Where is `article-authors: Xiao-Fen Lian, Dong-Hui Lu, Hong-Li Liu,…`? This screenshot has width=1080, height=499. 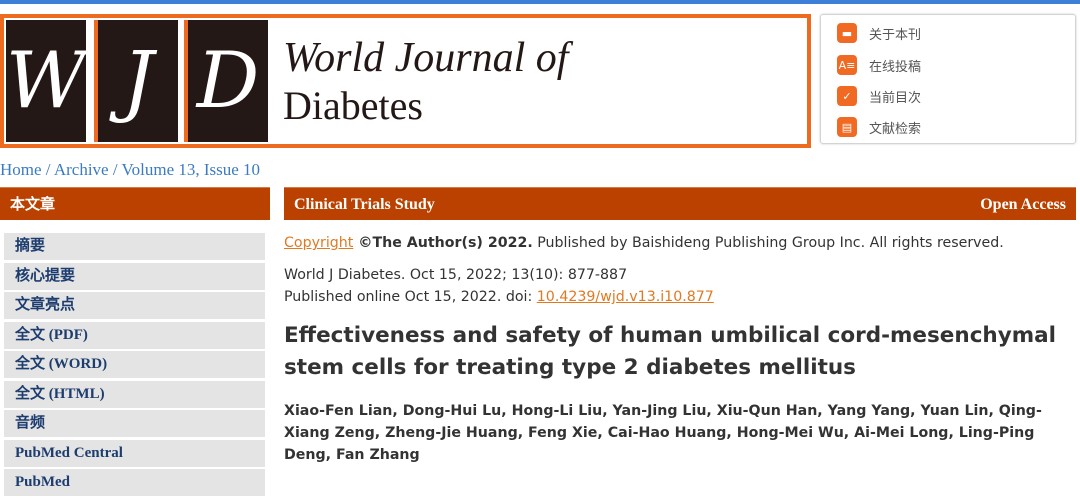
article-authors: Xiao-Fen Lian, Dong-Hui Lu, Hong-Li Liu,… is located at coordinates (663, 433).